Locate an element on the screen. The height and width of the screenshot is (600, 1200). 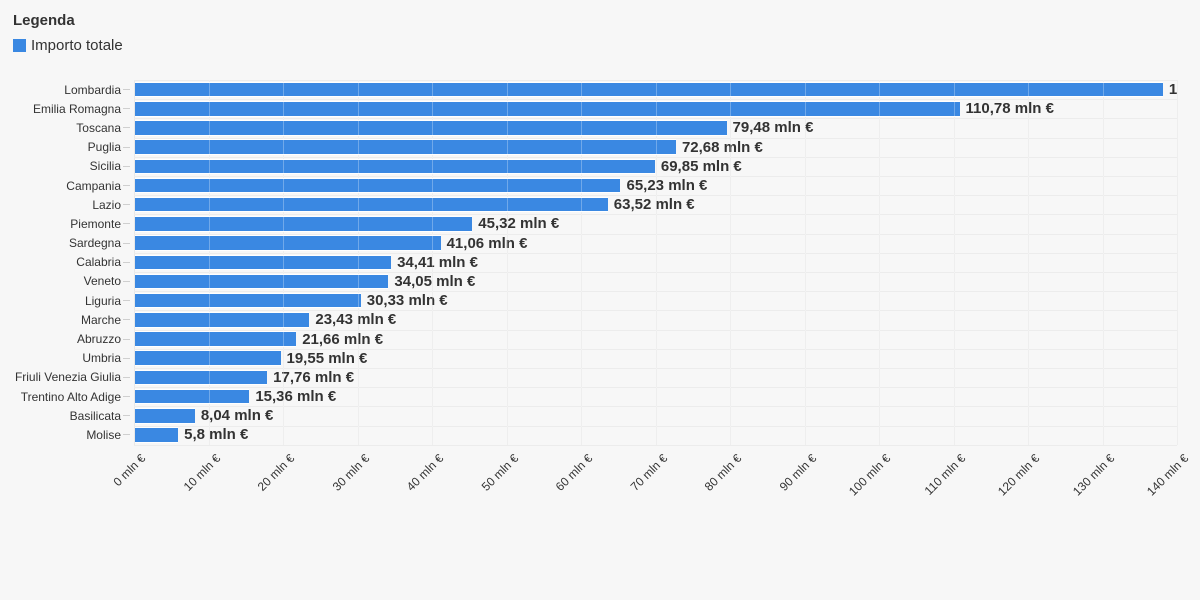
bar-area: 72,68 mln € is located at coordinates (656, 147).